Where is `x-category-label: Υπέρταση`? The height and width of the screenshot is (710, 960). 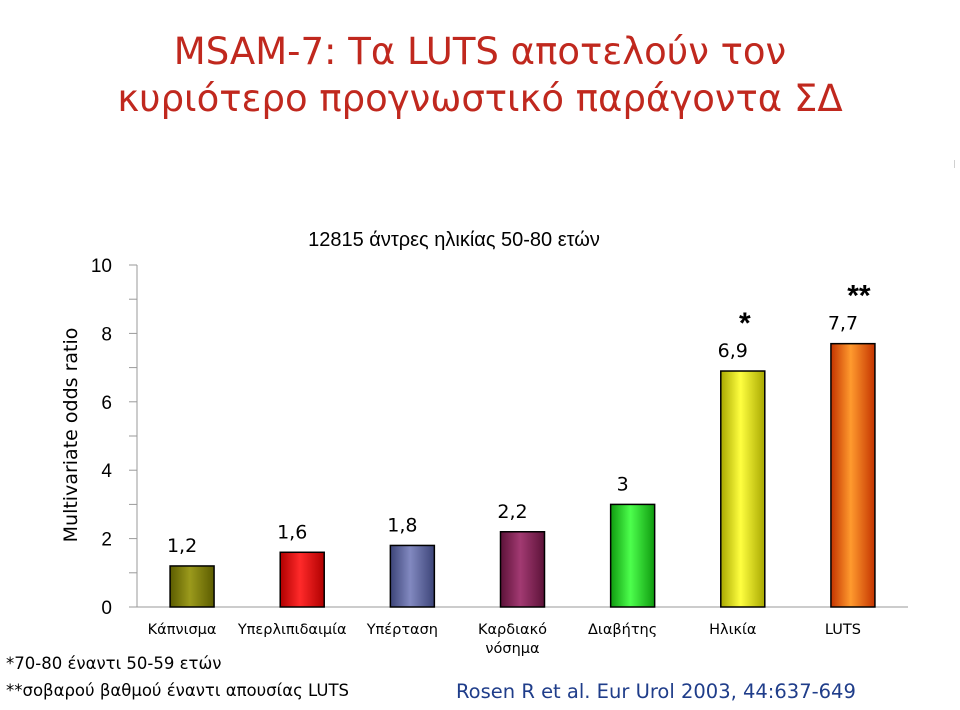
x-category-label: Υπέρταση is located at coordinates (402, 630).